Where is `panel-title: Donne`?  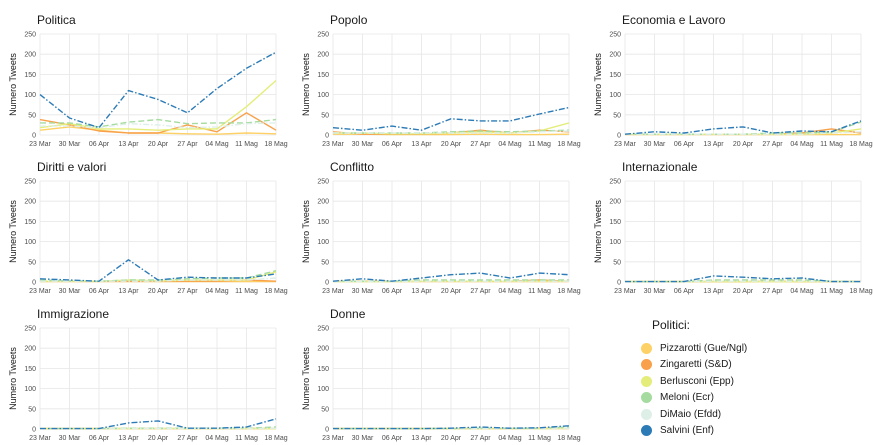 panel-title: Donne is located at coordinates (348, 314).